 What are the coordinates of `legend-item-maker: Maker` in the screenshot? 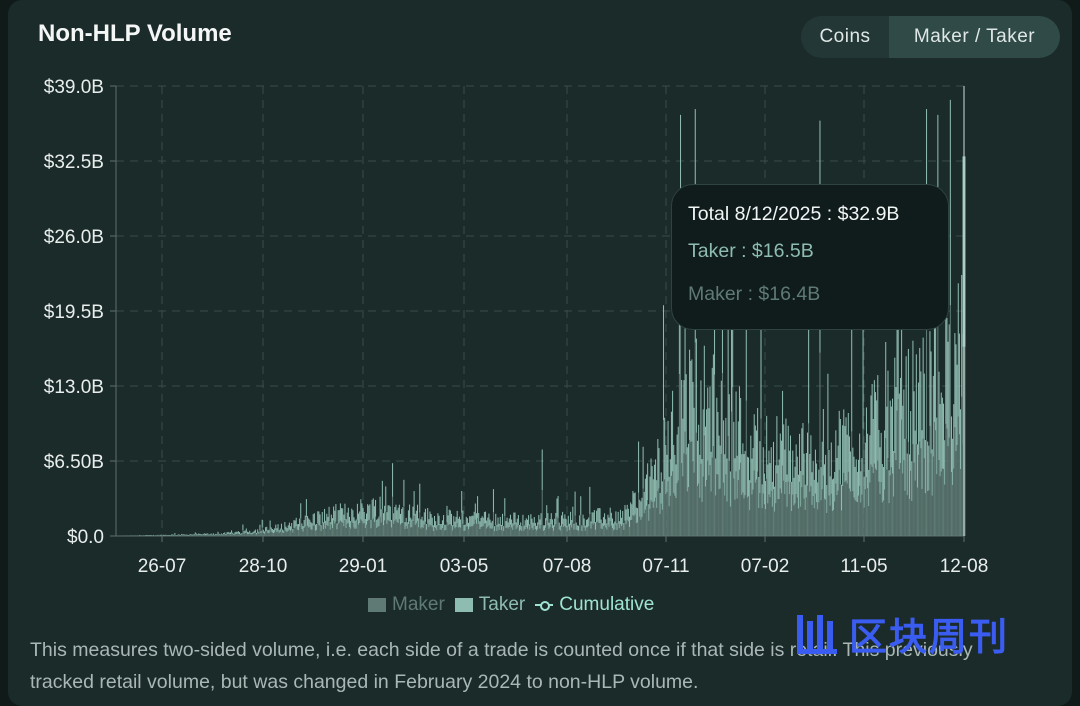 It's located at (406, 605).